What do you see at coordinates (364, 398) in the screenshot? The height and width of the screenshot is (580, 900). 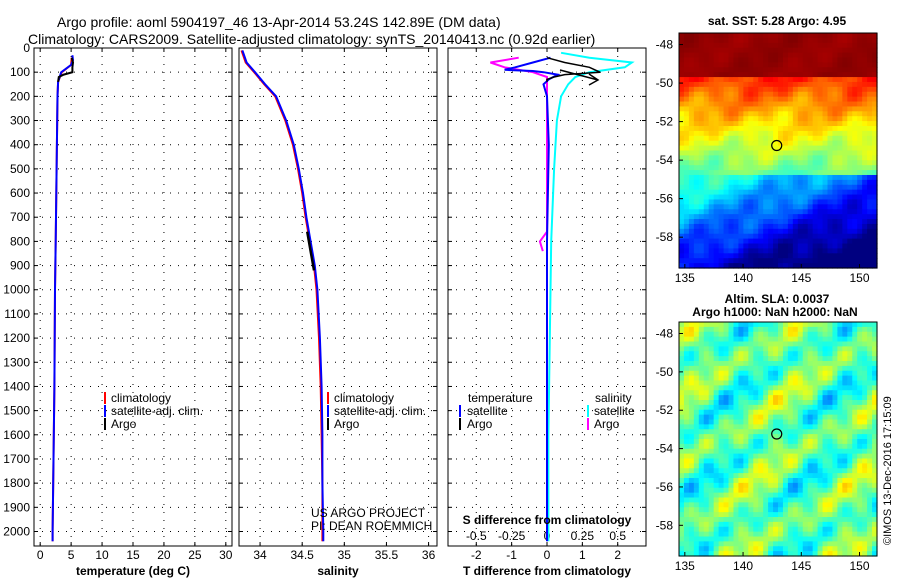 I see `legend-climatology: climatology` at bounding box center [364, 398].